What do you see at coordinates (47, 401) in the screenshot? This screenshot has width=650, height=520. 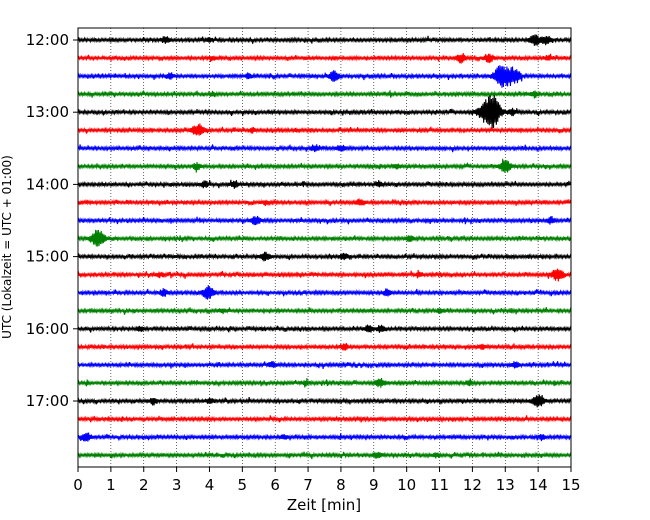 I see `y-tick-label: 17:00` at bounding box center [47, 401].